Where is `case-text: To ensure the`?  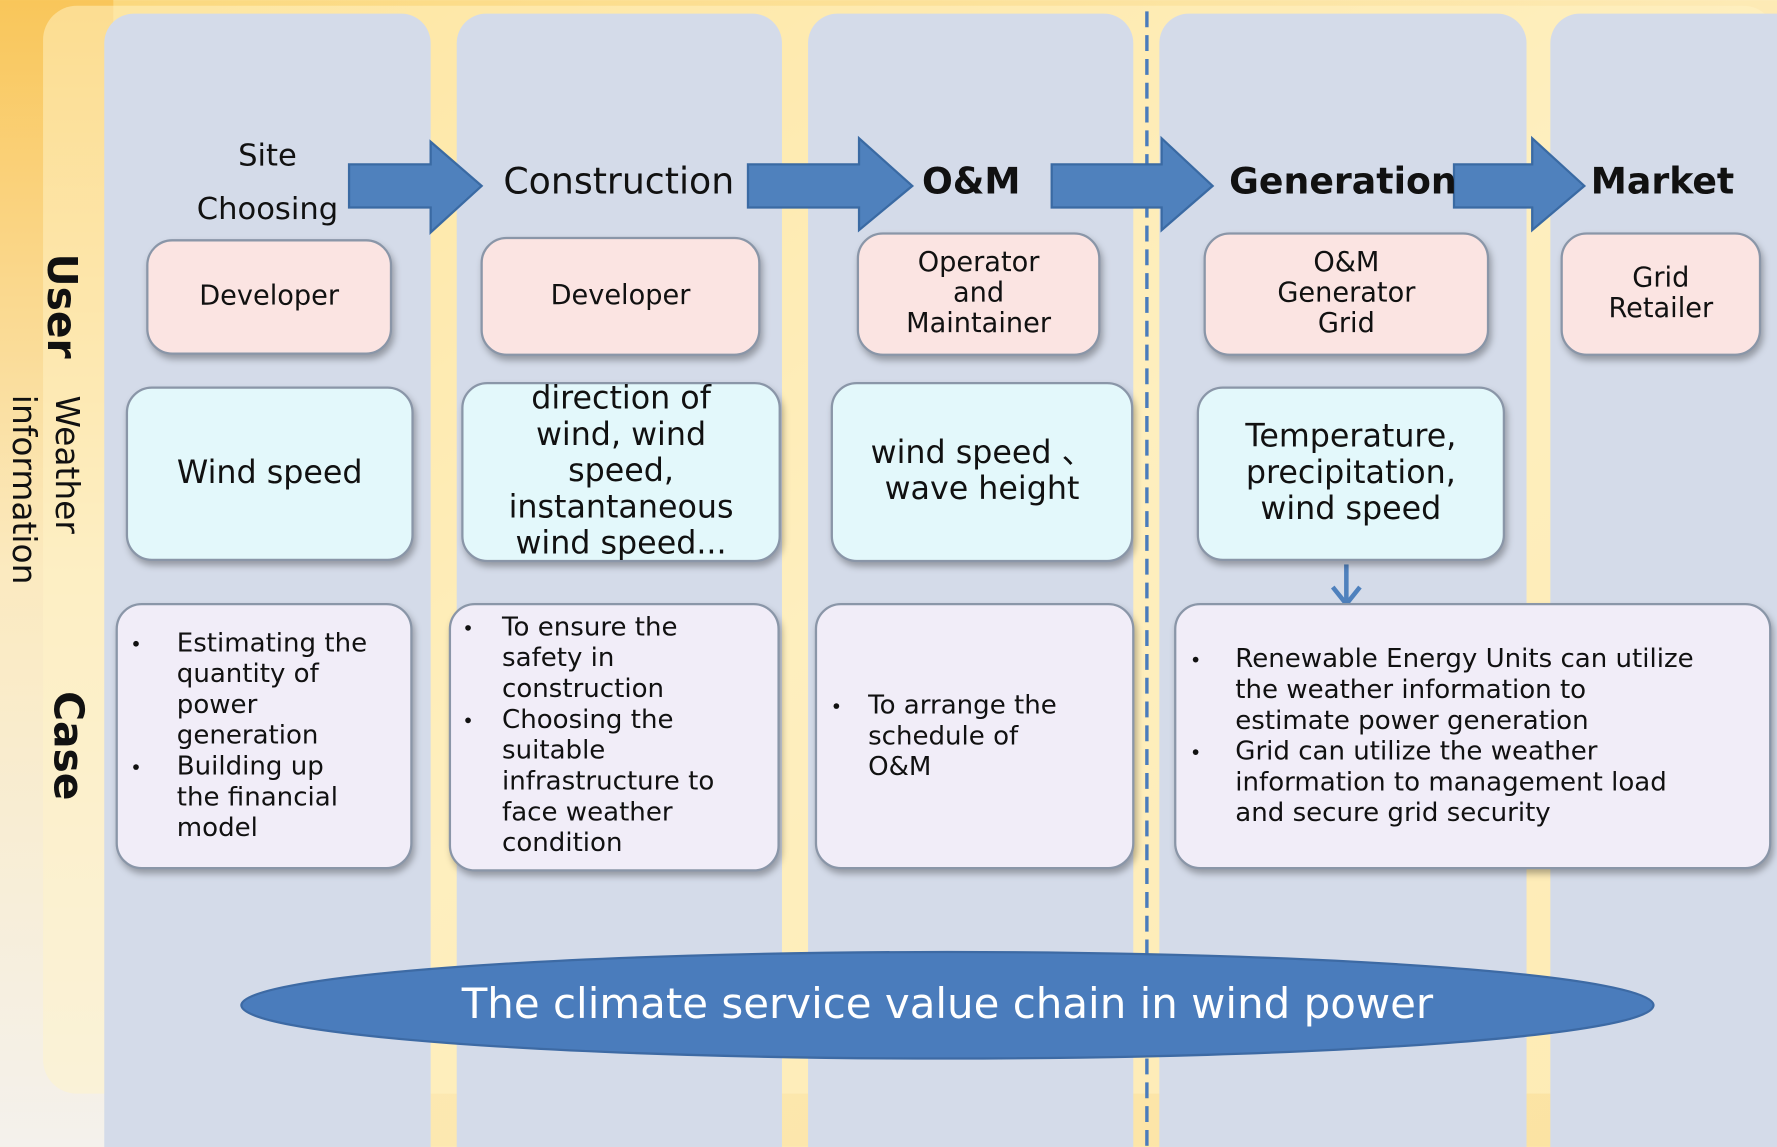 case-text: To ensure the is located at coordinates (589, 627).